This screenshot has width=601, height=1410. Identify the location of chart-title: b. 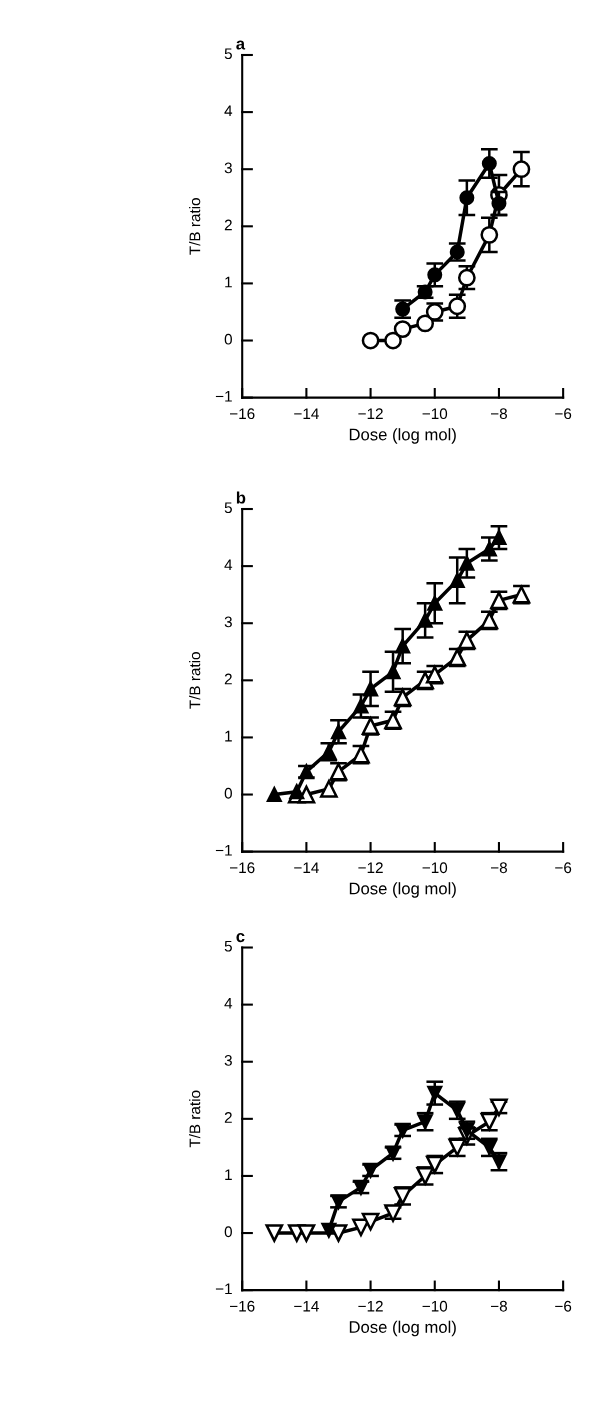
(241, 497).